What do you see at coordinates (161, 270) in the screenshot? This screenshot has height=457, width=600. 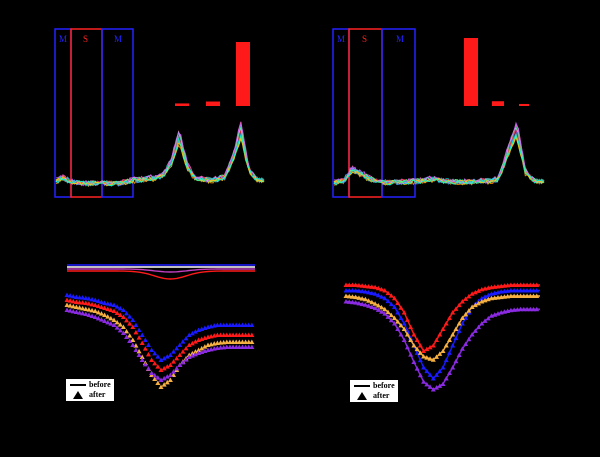 I see `before-line` at bounding box center [161, 270].